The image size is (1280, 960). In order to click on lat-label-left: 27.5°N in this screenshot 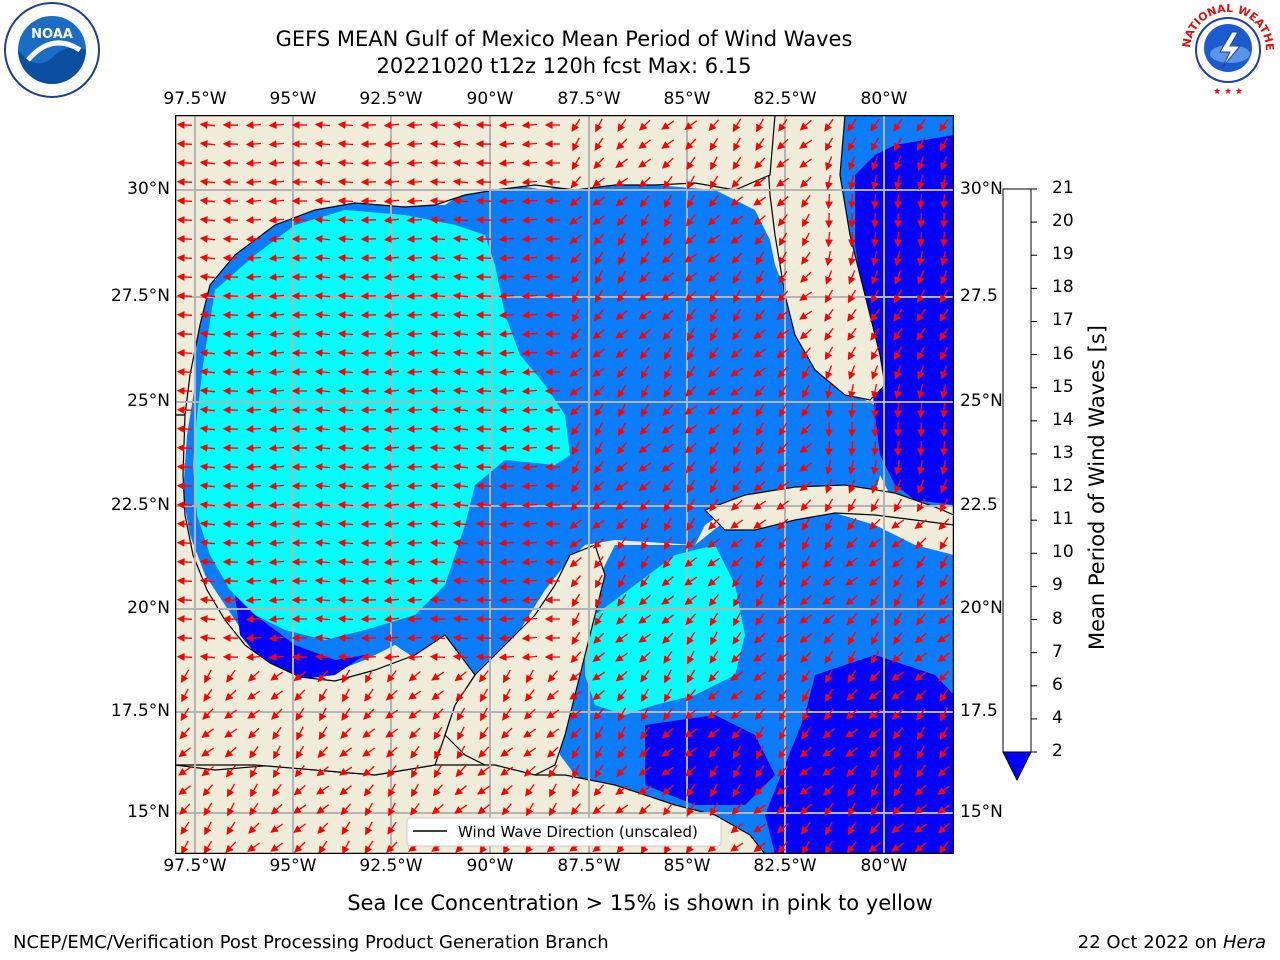, I will do `click(140, 296)`.